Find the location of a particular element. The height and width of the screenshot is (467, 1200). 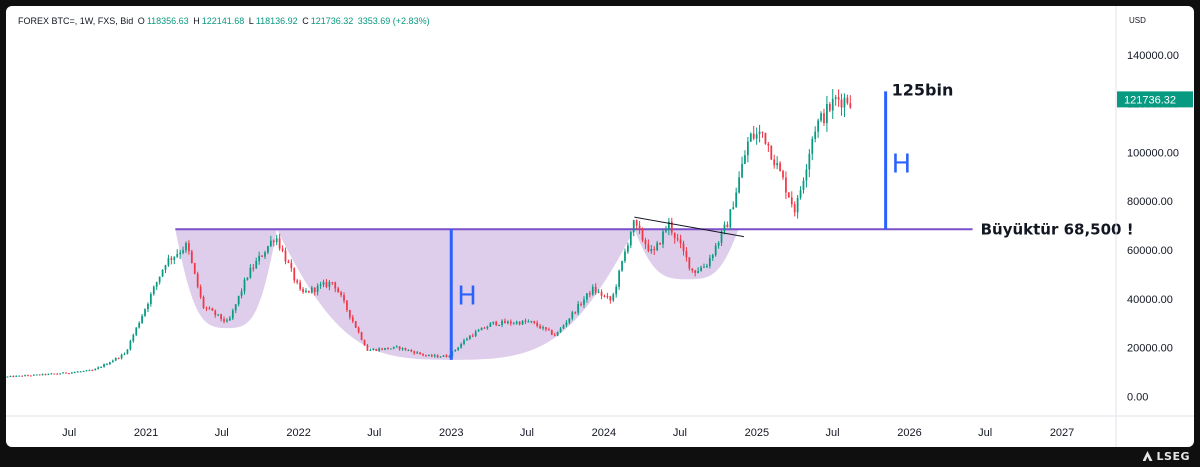

target-label: 125bin is located at coordinates (923, 89).